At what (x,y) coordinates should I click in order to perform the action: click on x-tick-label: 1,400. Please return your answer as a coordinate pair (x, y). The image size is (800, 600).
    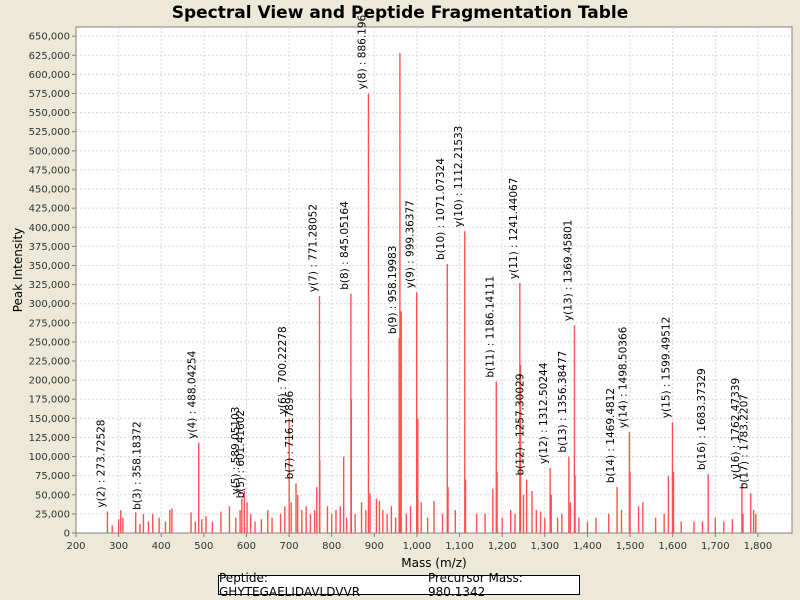
    Looking at the image, I should click on (587, 546).